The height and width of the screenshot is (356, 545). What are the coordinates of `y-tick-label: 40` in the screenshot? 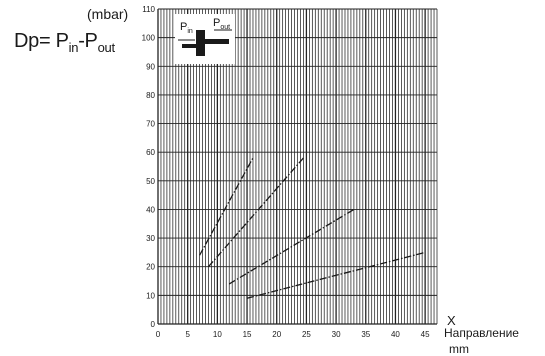 It's located at (150, 209).